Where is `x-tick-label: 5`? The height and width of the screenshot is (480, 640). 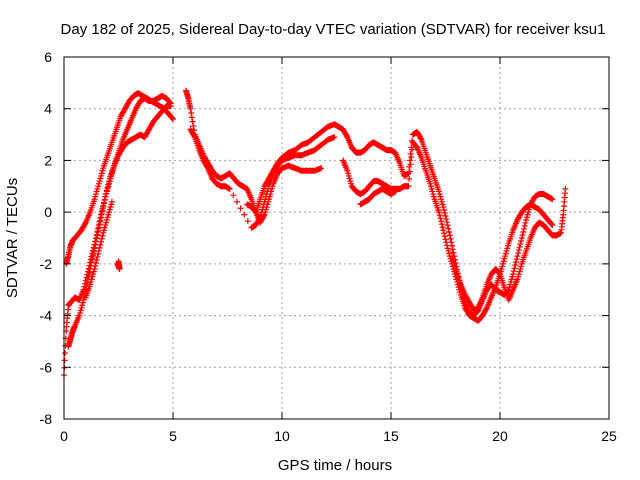 x-tick-label: 5 is located at coordinates (173, 436).